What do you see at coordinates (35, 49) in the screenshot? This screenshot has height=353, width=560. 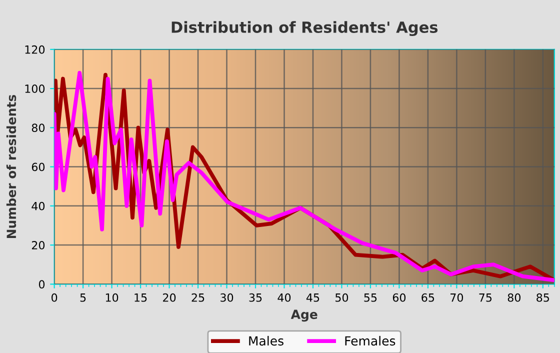 I see `y-tick-label: 120` at bounding box center [35, 49].